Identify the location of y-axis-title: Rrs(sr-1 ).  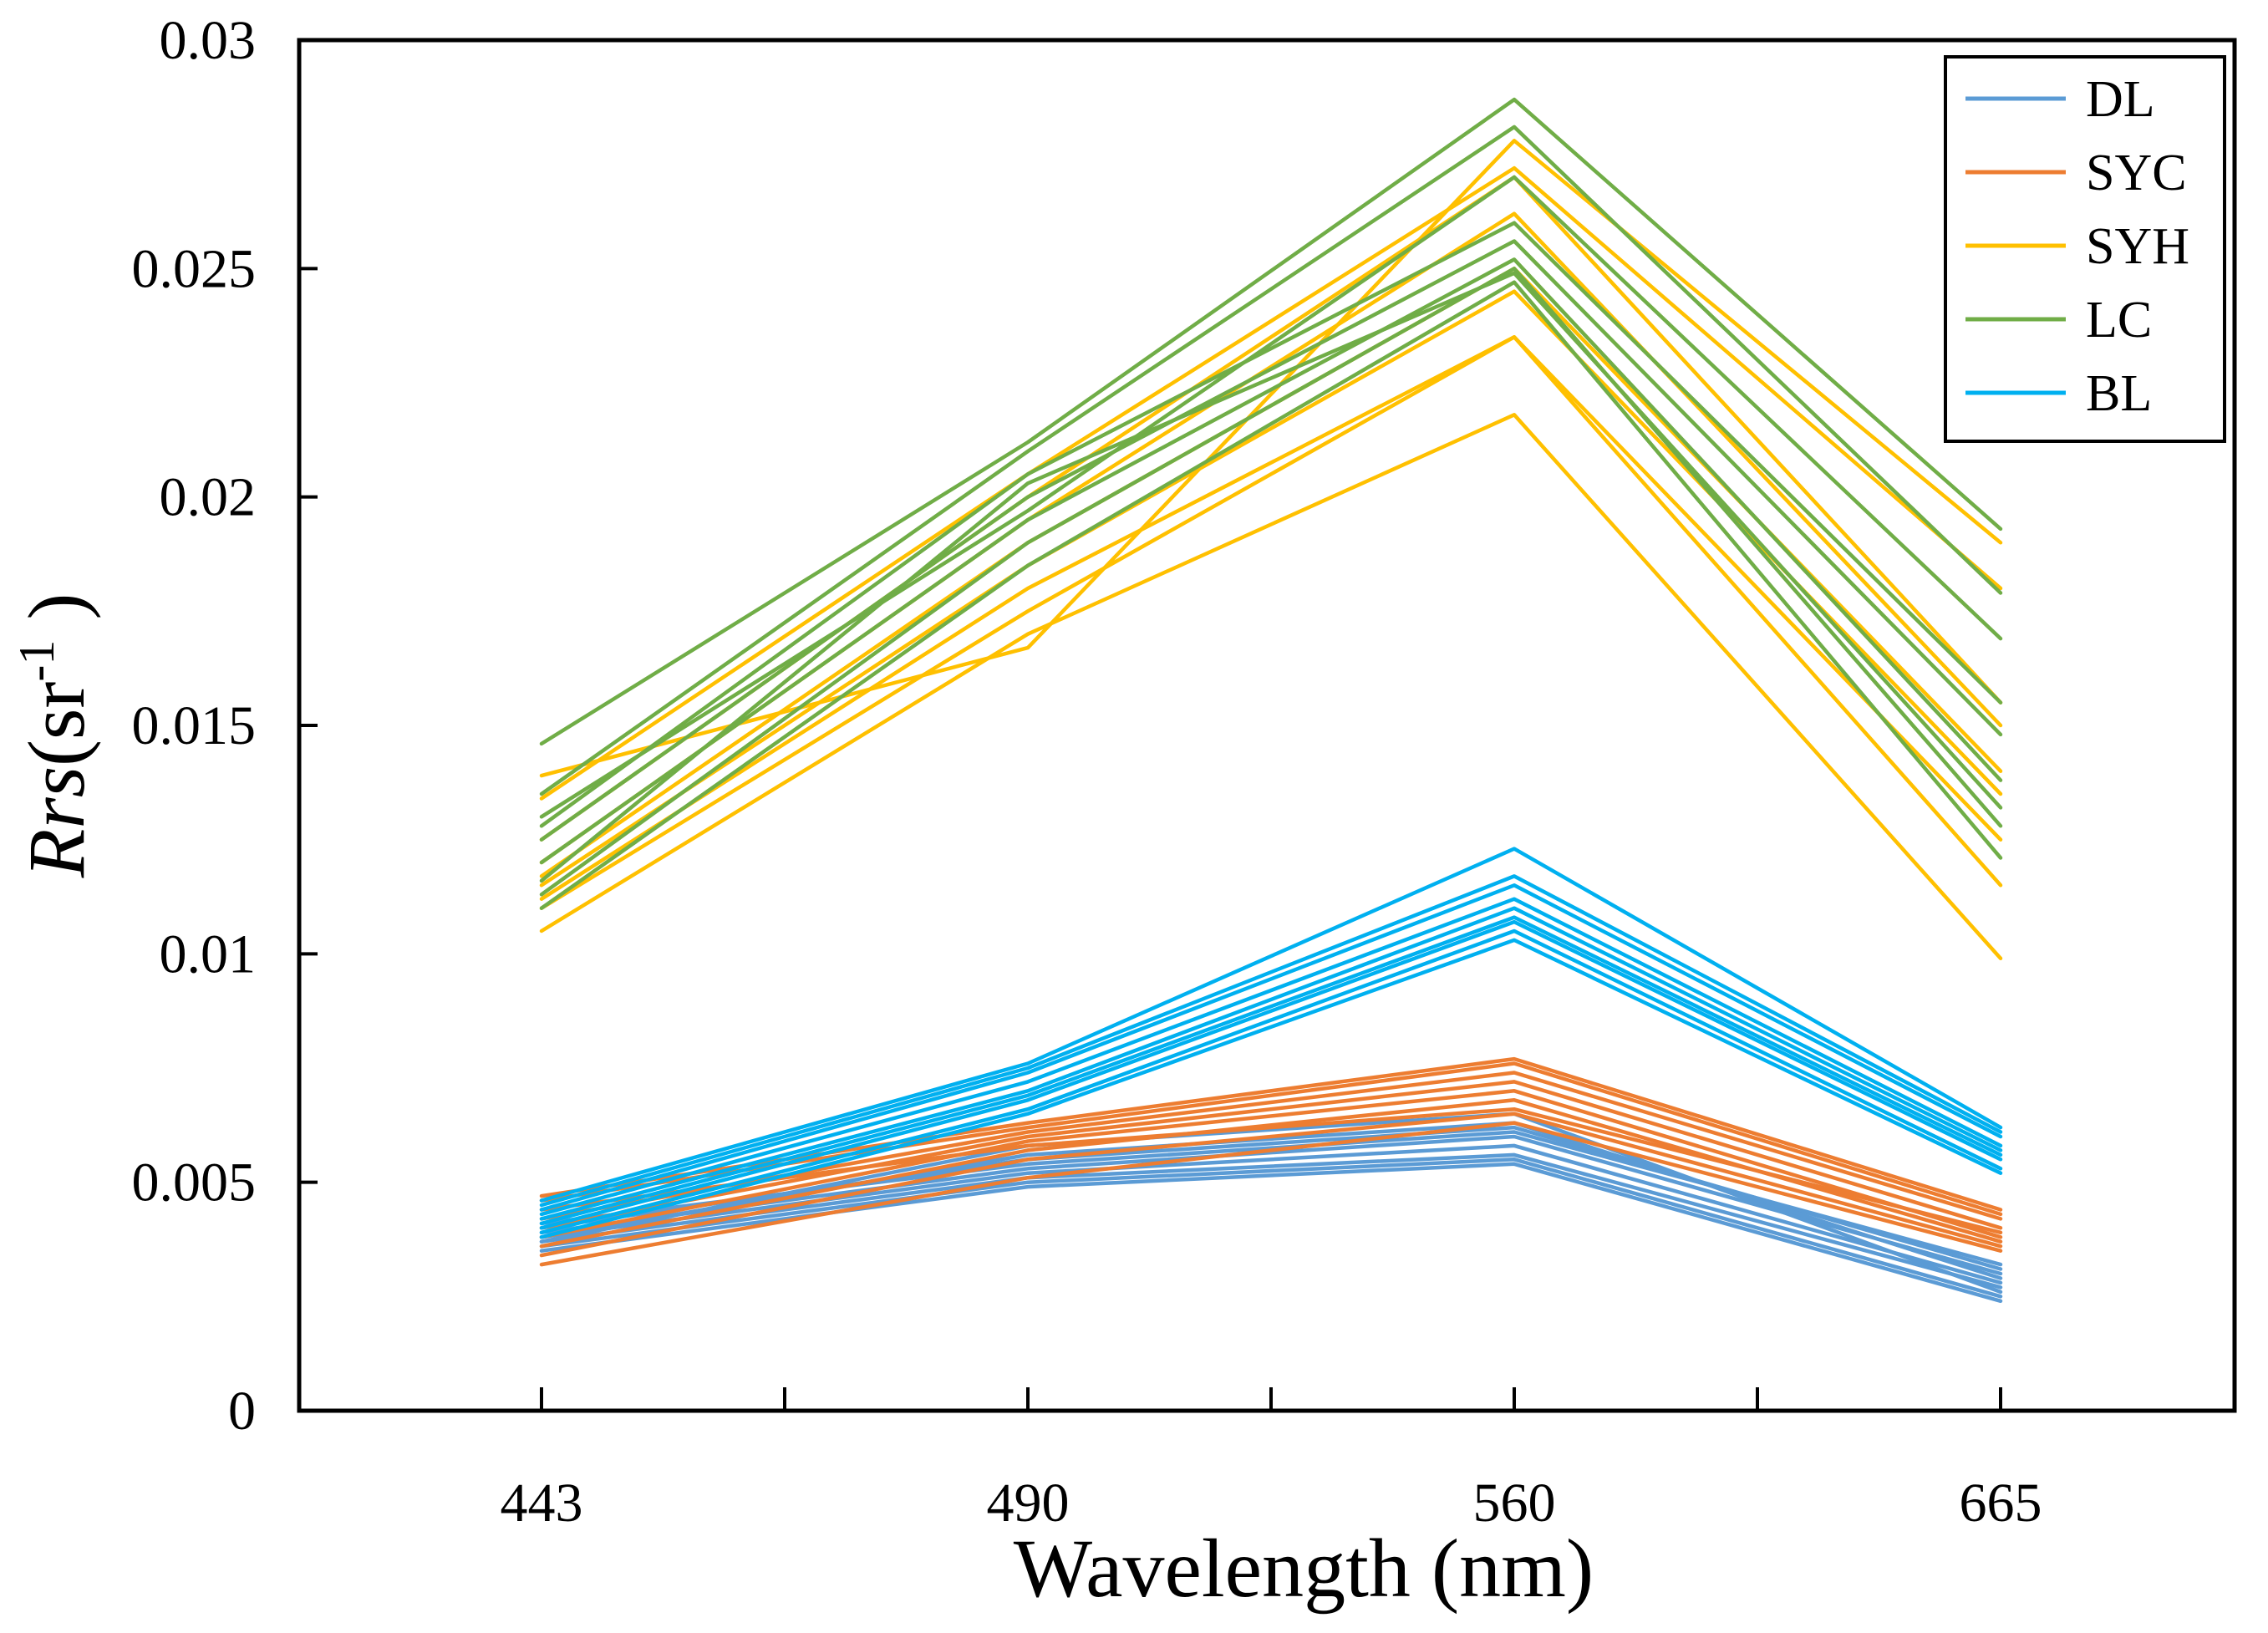
(55, 736).